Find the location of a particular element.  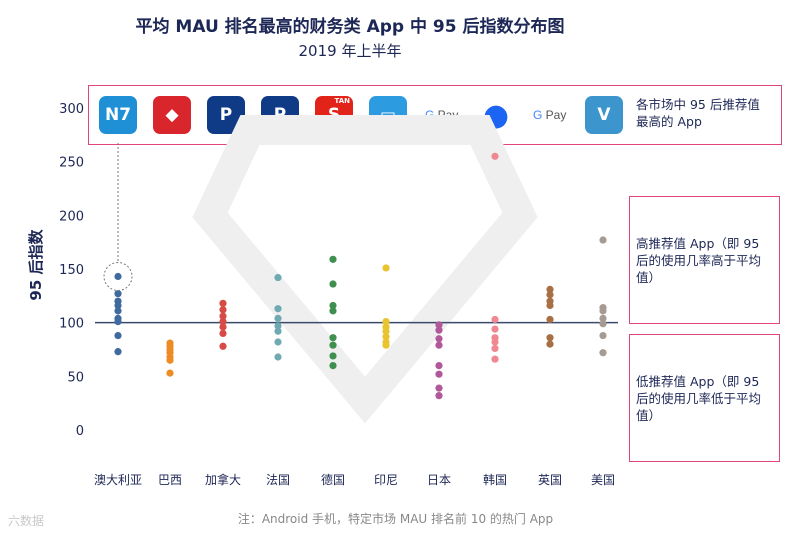

y-tick-label: 50 is located at coordinates (75, 377).